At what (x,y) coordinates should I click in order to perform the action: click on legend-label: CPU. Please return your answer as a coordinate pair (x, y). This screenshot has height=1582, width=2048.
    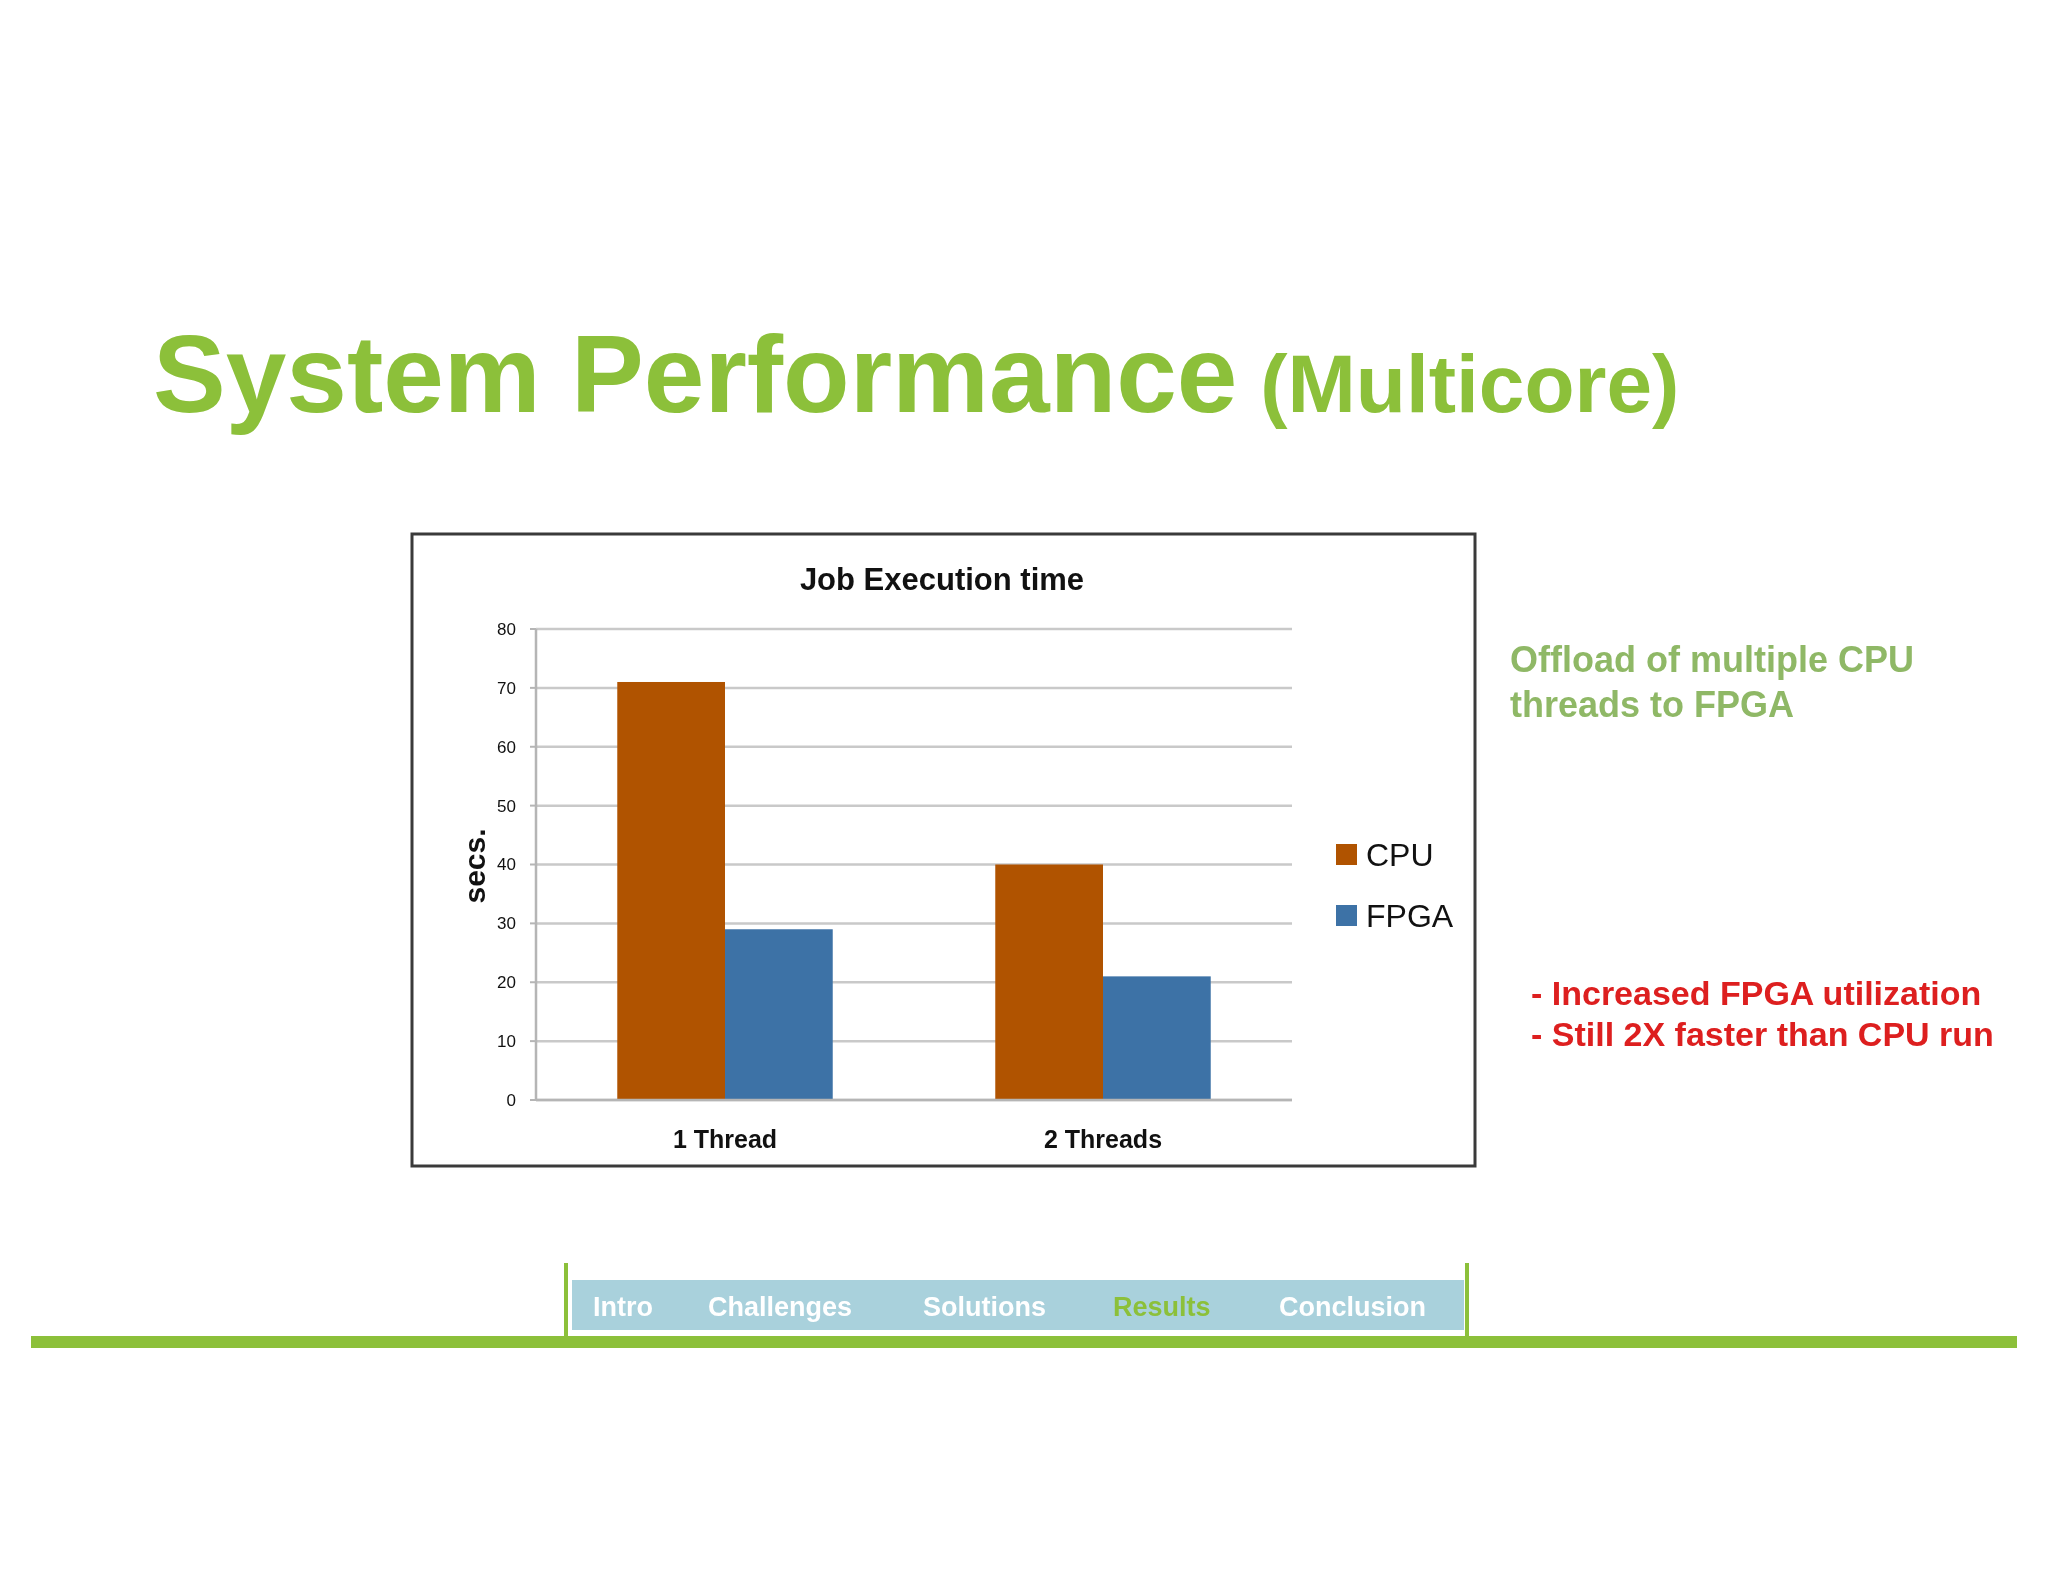
    Looking at the image, I should click on (1400, 855).